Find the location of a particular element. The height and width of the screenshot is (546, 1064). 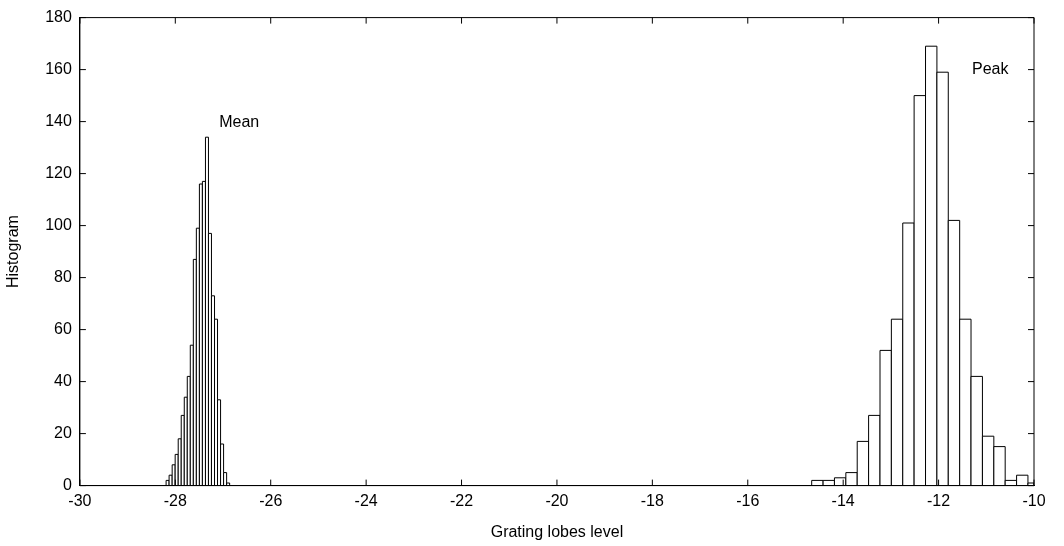

x-tick-label: -12 is located at coordinates (939, 500).